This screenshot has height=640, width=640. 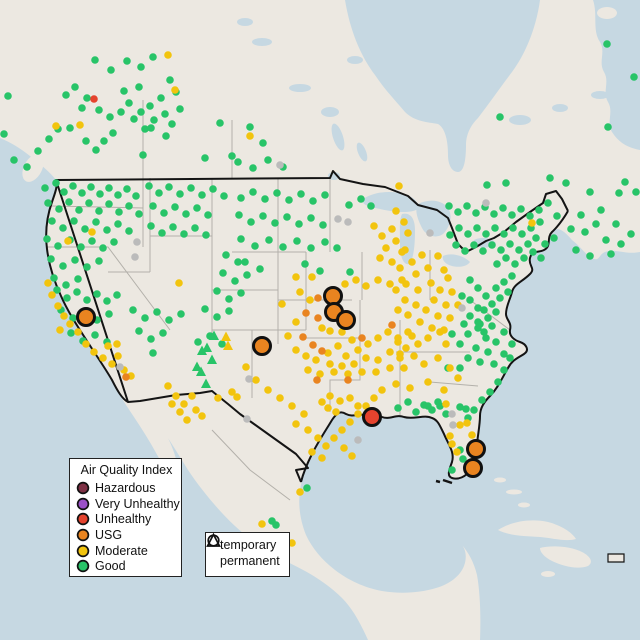 I want to click on shape-legend-label: temporary, so click(x=248, y=545).